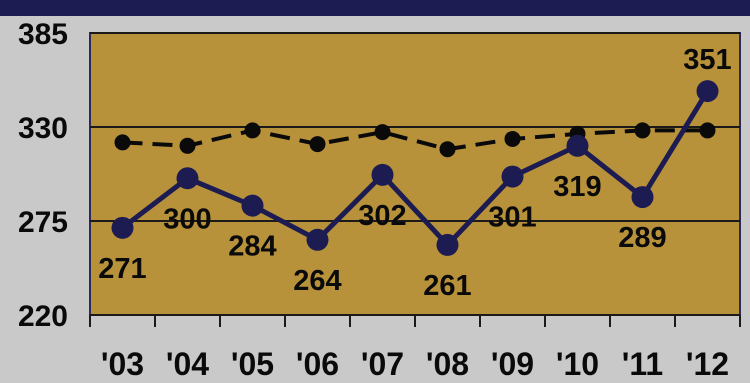  I want to click on y-tick-label-330: 330, so click(43, 128).